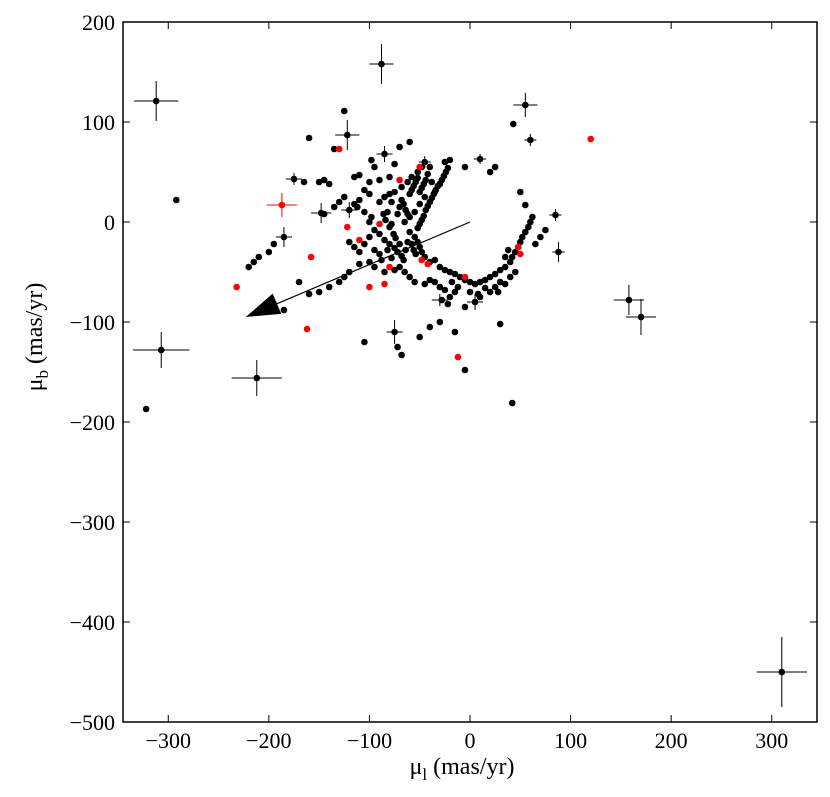 The width and height of the screenshot is (830, 797). What do you see at coordinates (37, 337) in the screenshot?
I see `y-axis-label: μb (mas/yr)` at bounding box center [37, 337].